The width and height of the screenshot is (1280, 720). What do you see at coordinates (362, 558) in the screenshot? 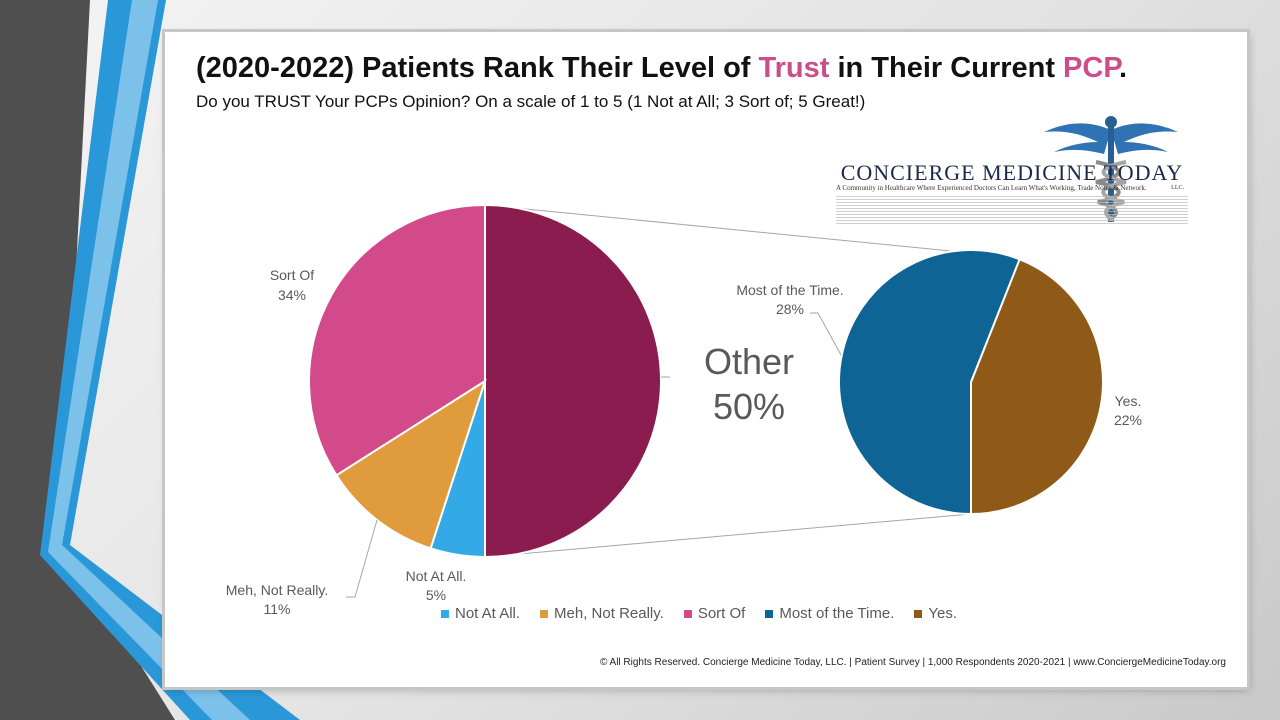
I see `leader-line-meh` at bounding box center [362, 558].